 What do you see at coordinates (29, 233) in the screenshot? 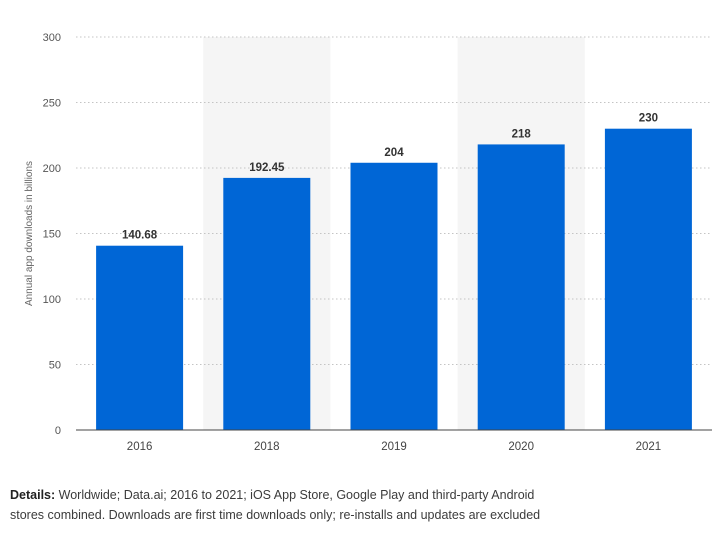
I see `y-axis-title: Annual app downloads in billions` at bounding box center [29, 233].